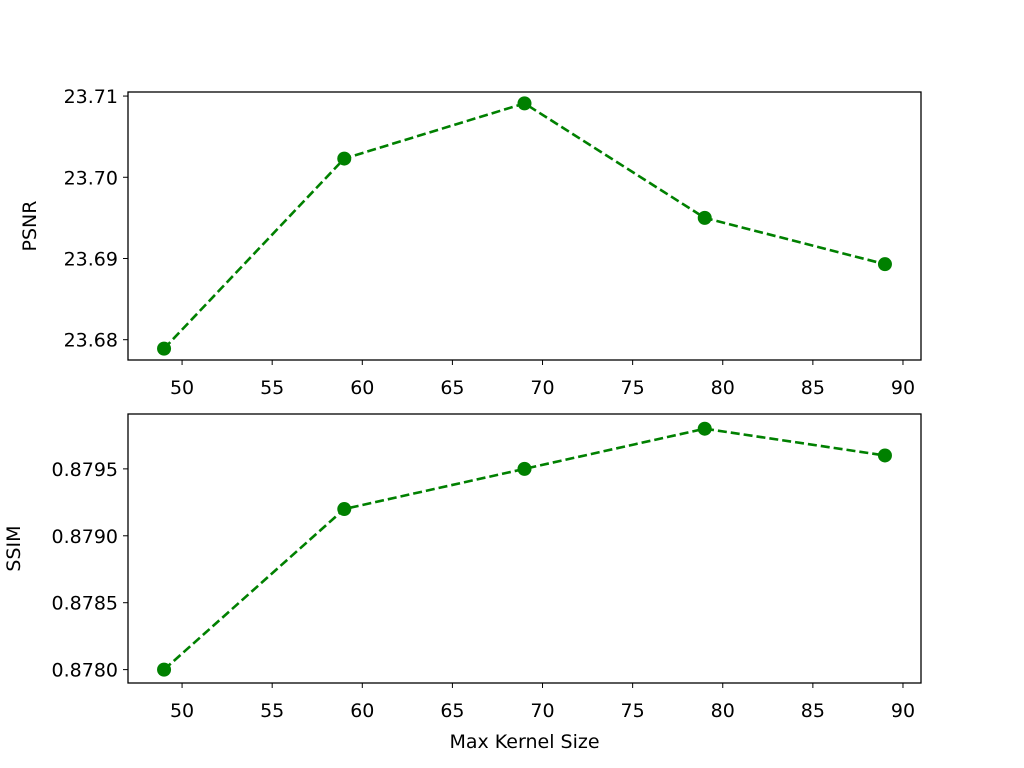 The image size is (1024, 768). What do you see at coordinates (452, 388) in the screenshot?
I see `psnr-x-tick-label: 65` at bounding box center [452, 388].